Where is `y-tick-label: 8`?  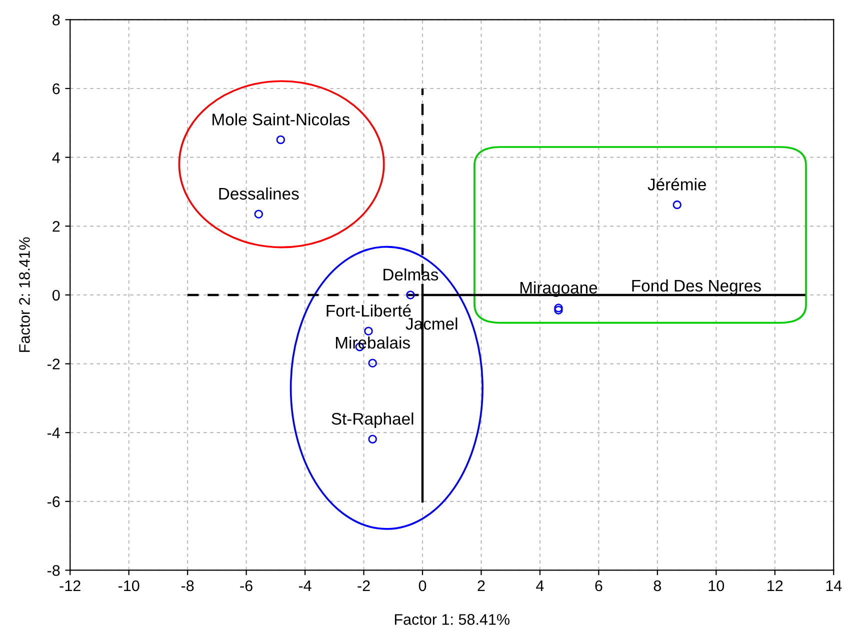
y-tick-label: 8 is located at coordinates (56, 20).